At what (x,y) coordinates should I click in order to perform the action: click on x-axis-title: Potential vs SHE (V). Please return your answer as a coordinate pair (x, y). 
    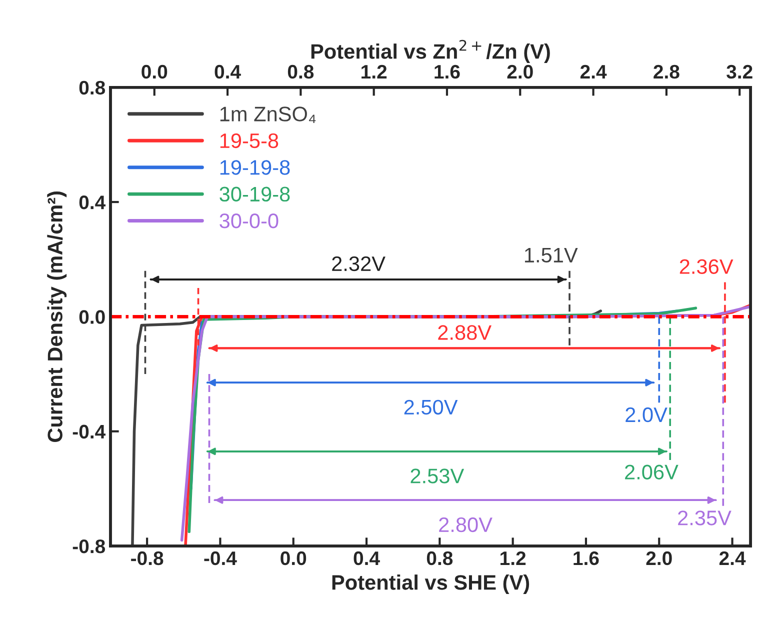
    Looking at the image, I should click on (431, 584).